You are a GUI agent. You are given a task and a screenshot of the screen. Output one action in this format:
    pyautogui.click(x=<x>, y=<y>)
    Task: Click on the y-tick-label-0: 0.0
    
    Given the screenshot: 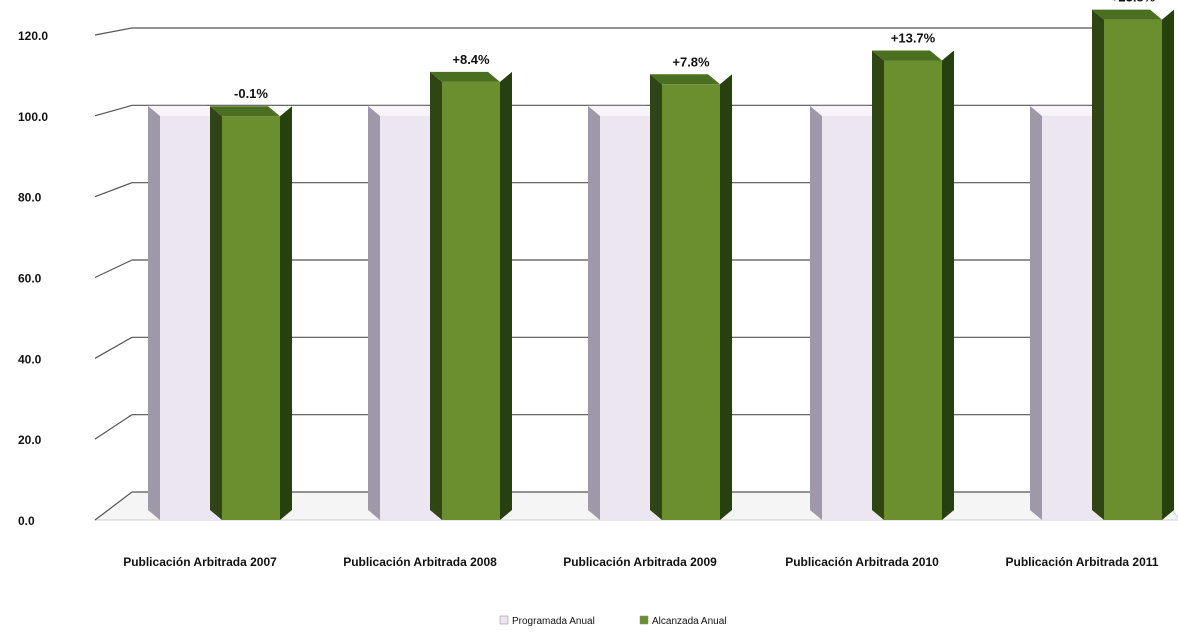 What is the action you would take?
    pyautogui.click(x=26, y=521)
    